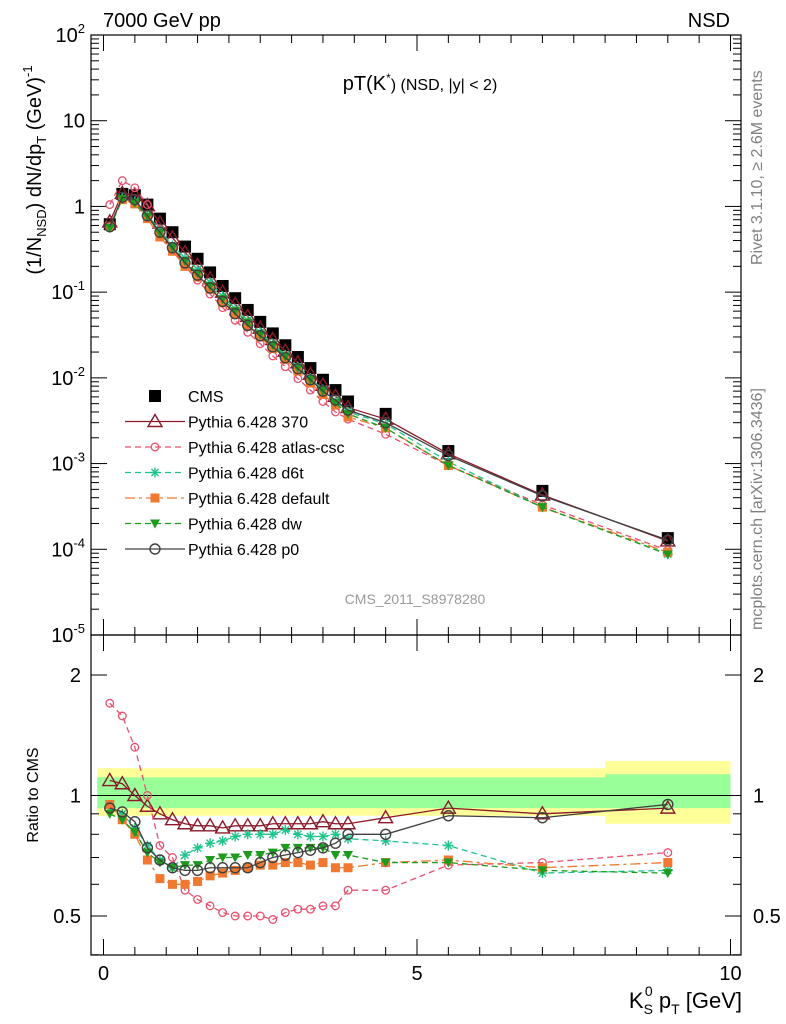 The width and height of the screenshot is (786, 1024). What do you see at coordinates (351, 793) in the screenshot?
I see `ratio-band-green` at bounding box center [351, 793].